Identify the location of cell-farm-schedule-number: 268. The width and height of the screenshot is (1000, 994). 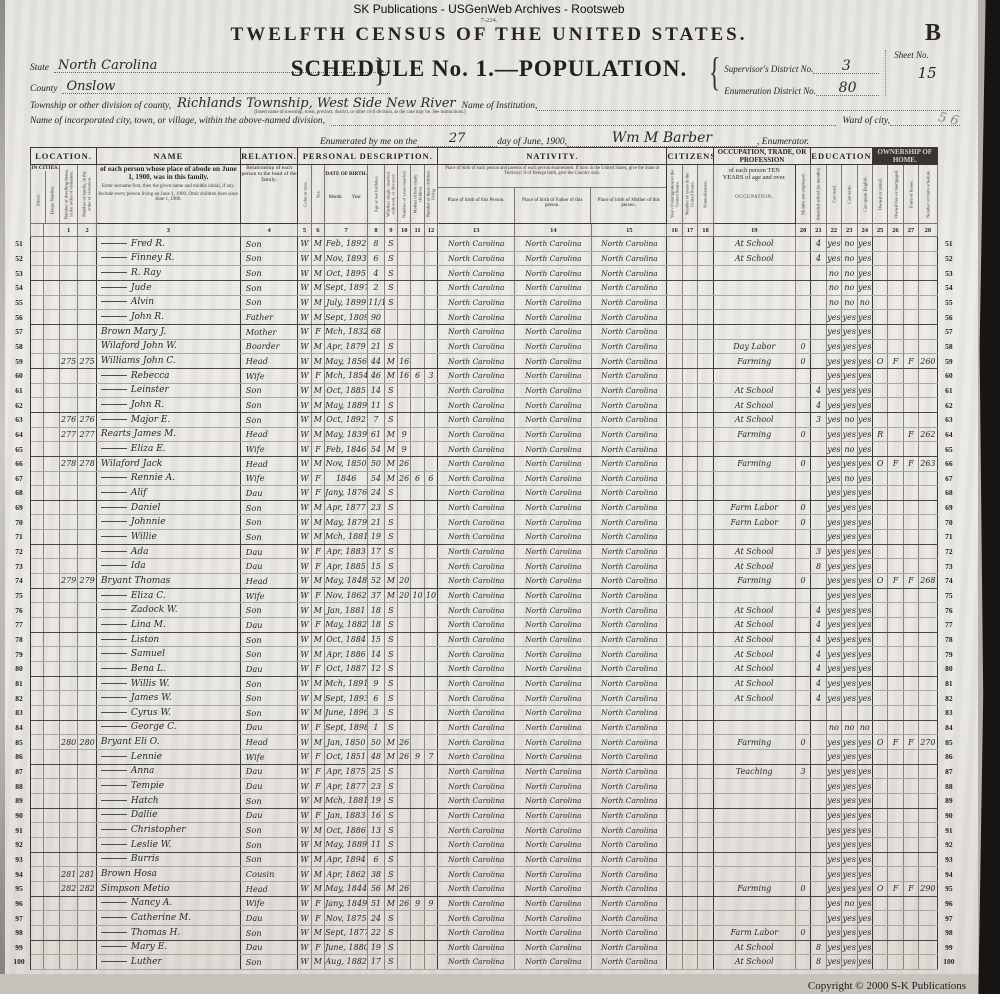
(928, 581).